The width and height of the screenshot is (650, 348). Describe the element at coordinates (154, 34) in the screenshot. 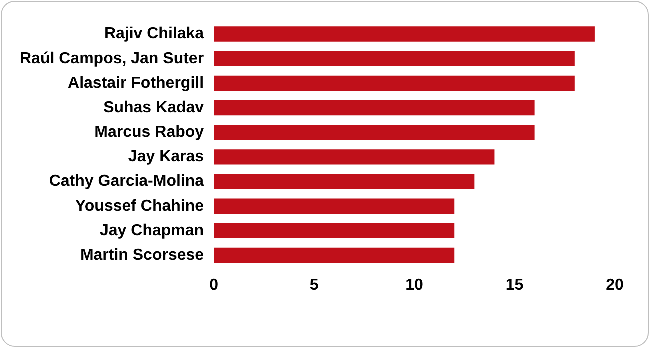

I see `y-tick-label: Rajiv Chilaka` at that location.